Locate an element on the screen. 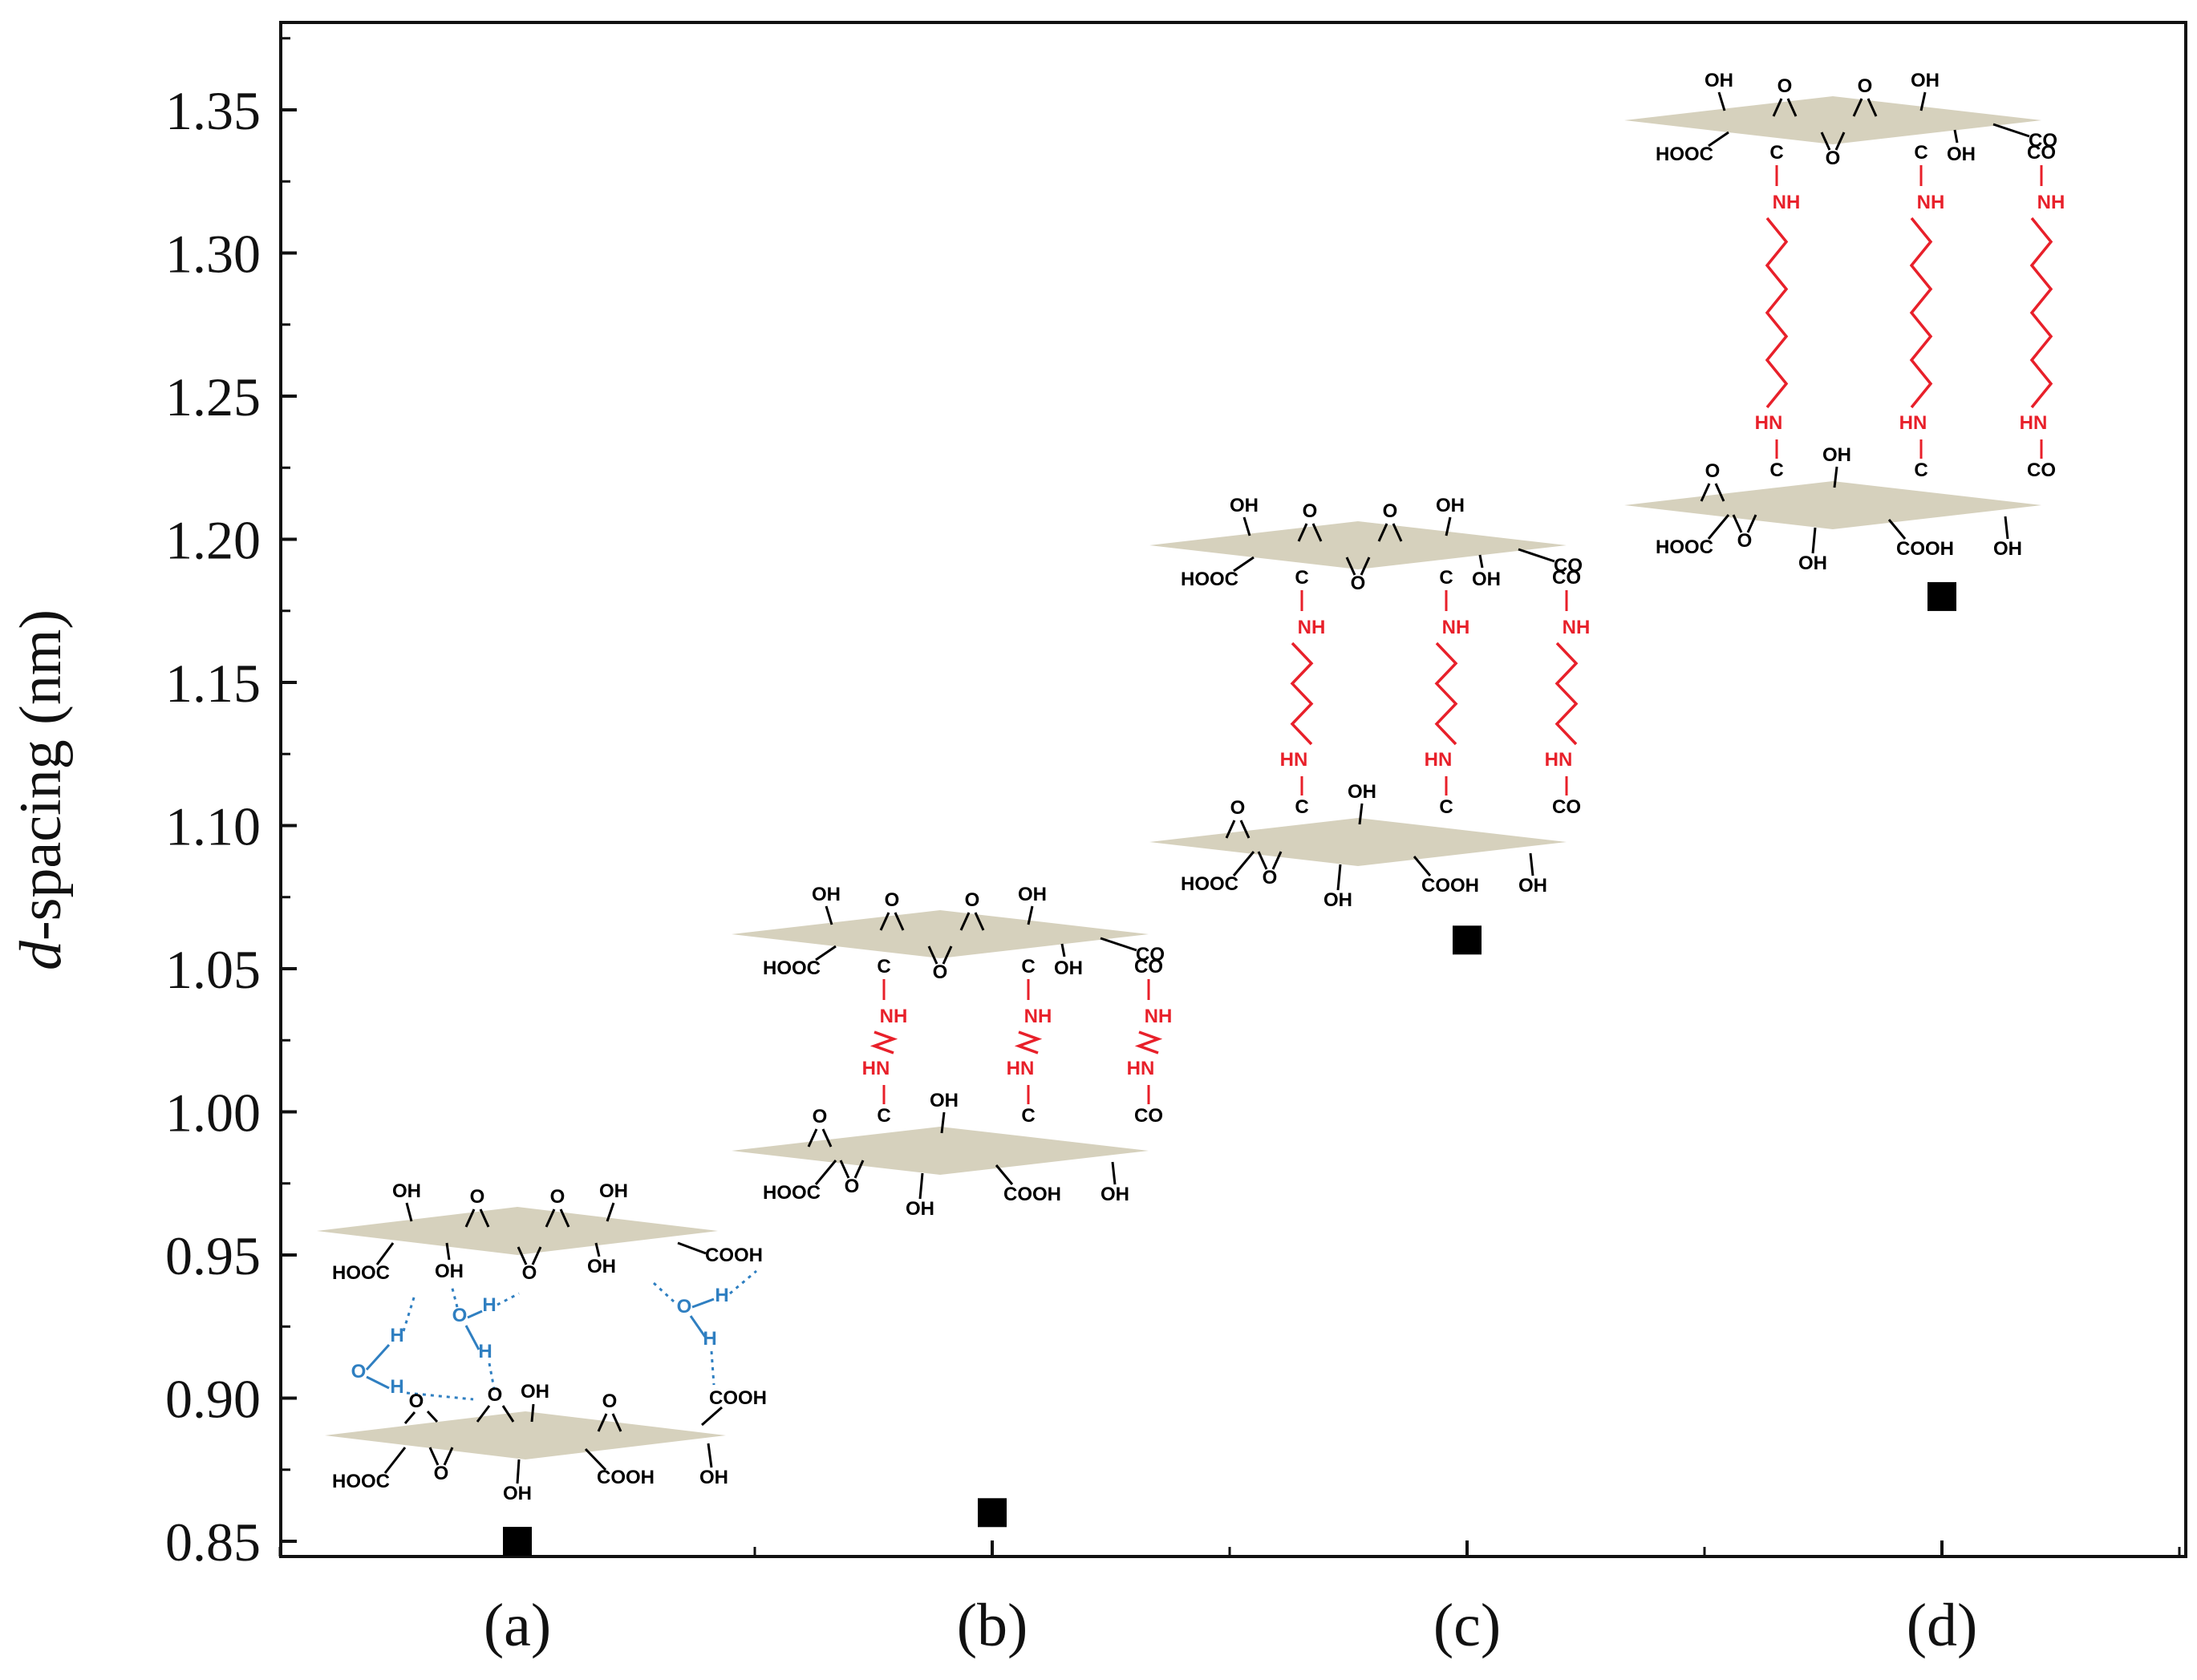 The height and width of the screenshot is (1680, 2197). water-oxygen: O is located at coordinates (460, 1315).